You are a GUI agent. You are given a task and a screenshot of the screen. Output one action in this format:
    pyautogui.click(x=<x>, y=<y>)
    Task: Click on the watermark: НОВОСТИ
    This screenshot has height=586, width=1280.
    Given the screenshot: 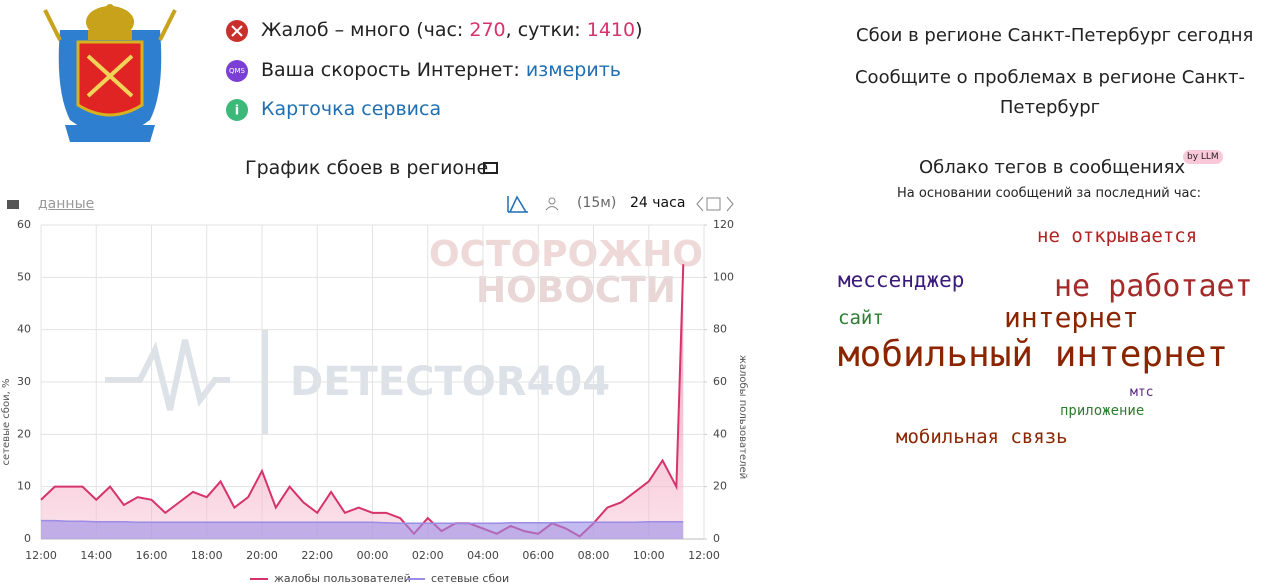 What is the action you would take?
    pyautogui.click(x=576, y=290)
    